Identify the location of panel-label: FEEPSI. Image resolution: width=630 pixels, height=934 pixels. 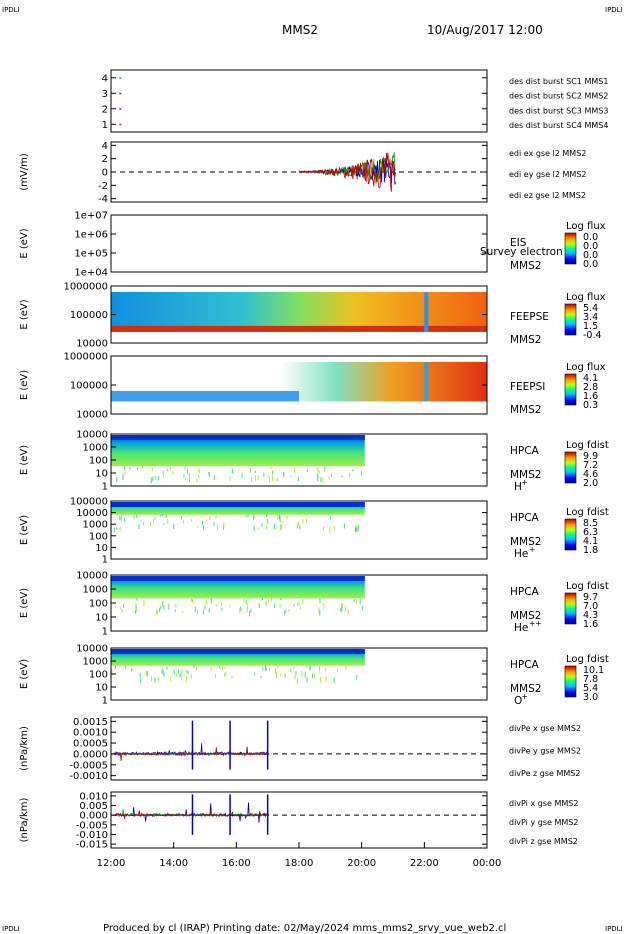
(527, 387).